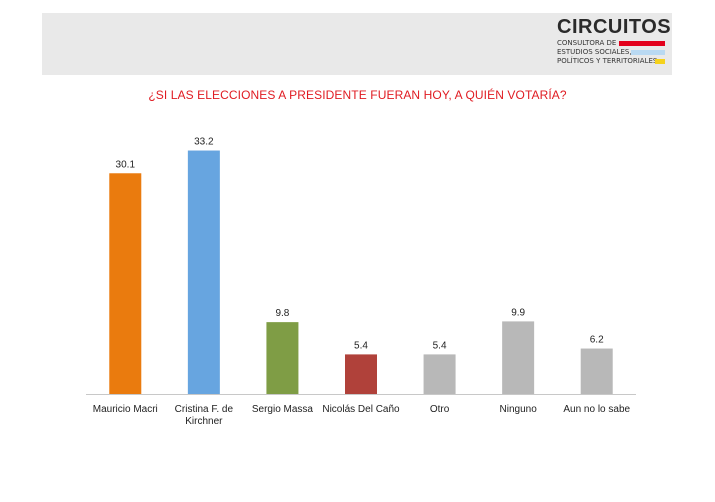 The height and width of the screenshot is (502, 715). What do you see at coordinates (440, 345) in the screenshot?
I see `data-label-4: 5.4` at bounding box center [440, 345].